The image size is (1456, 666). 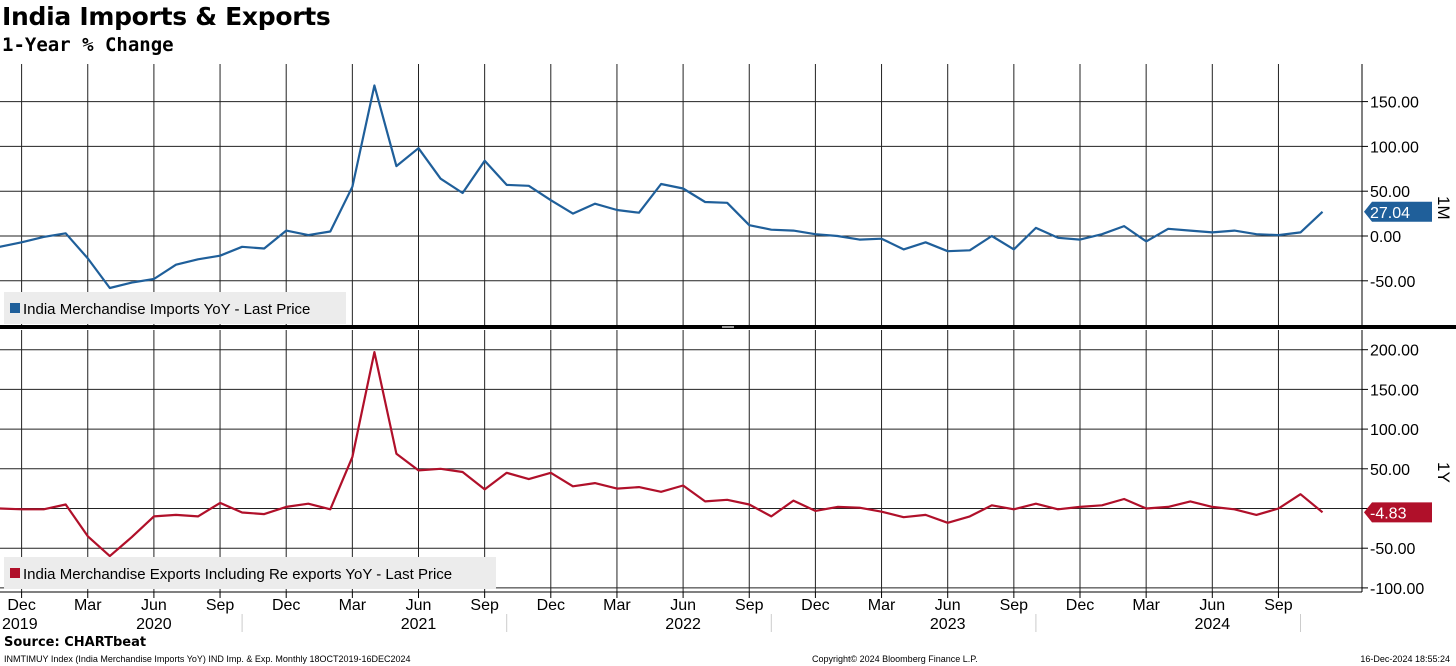 I want to click on x-year-label: 2019, so click(x=20, y=624).